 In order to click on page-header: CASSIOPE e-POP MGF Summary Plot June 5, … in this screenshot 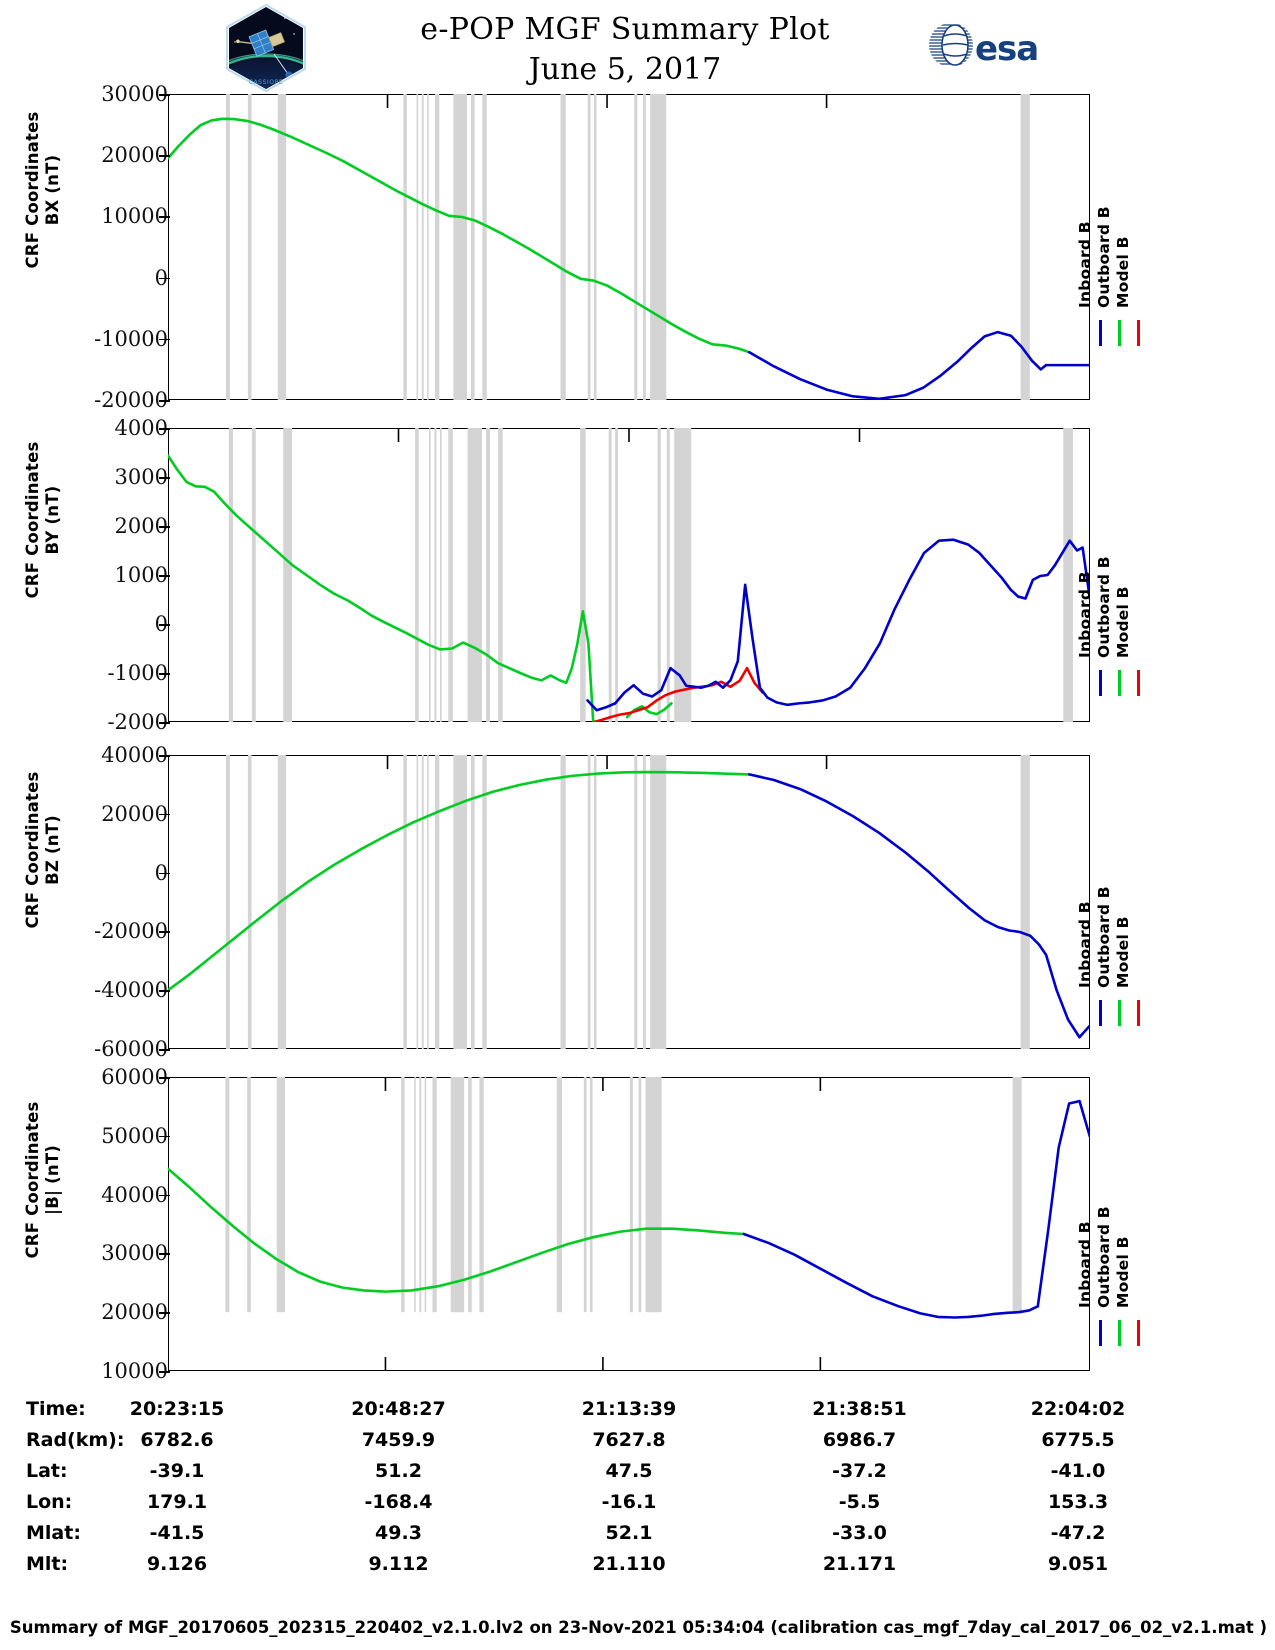, I will do `click(637, 47)`.